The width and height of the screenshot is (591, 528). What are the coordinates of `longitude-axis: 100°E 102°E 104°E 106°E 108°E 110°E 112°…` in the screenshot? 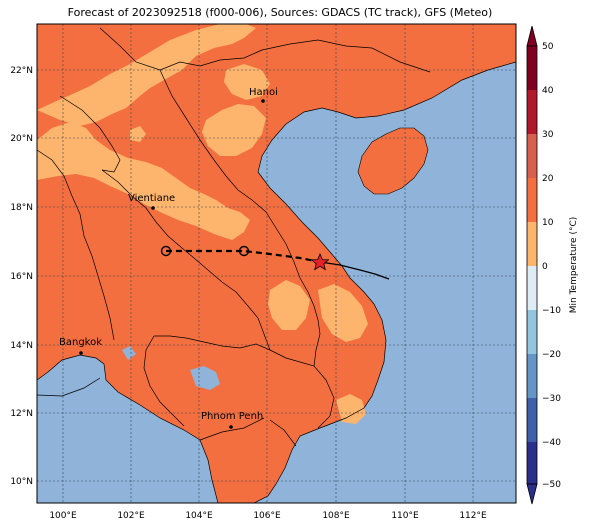 It's located at (268, 516).